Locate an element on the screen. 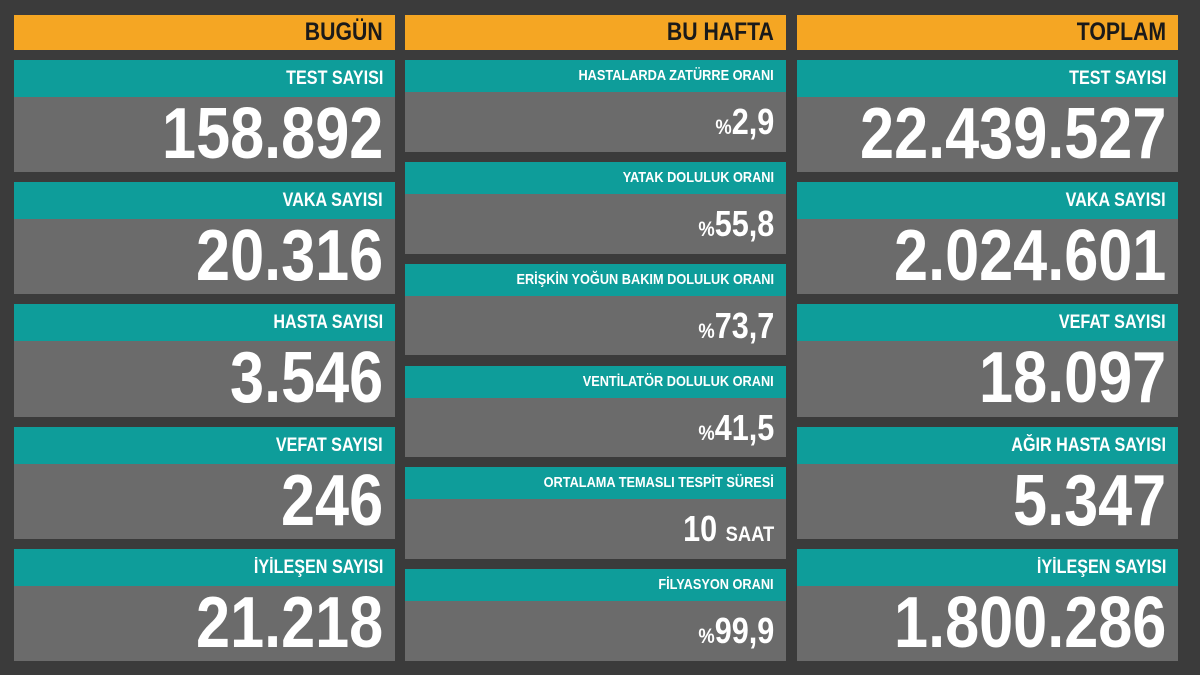  stat-value: 18.097 is located at coordinates (987, 379).